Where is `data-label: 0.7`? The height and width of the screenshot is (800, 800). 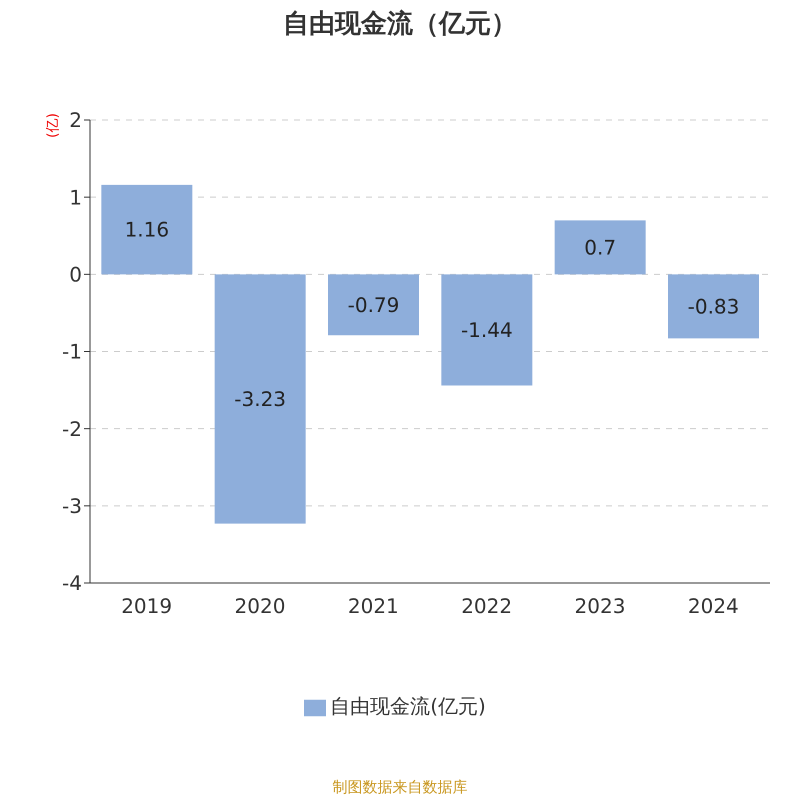
data-label: 0.7 is located at coordinates (600, 247).